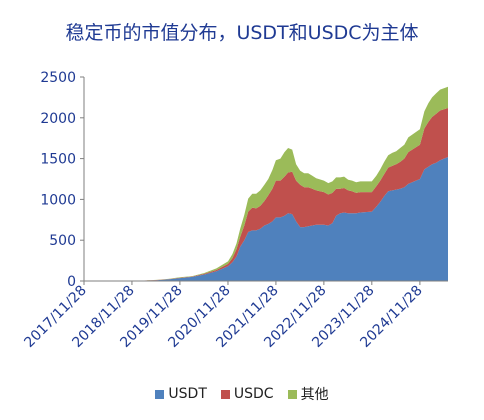  I want to click on y-tick-label: 1000, so click(58, 200).